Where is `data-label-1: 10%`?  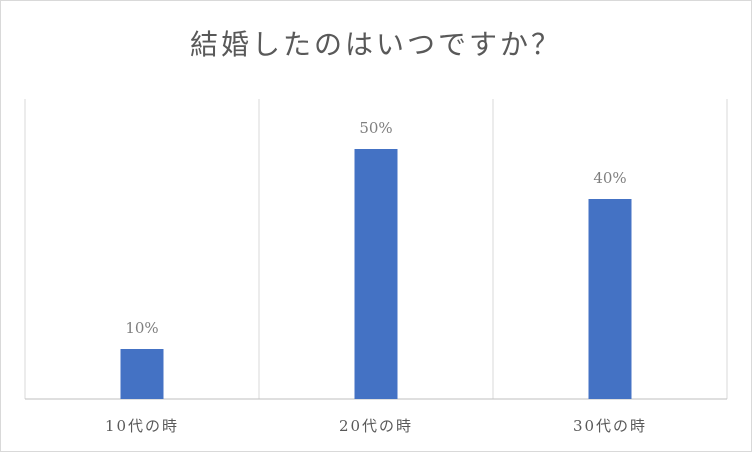 data-label-1: 10% is located at coordinates (141, 328).